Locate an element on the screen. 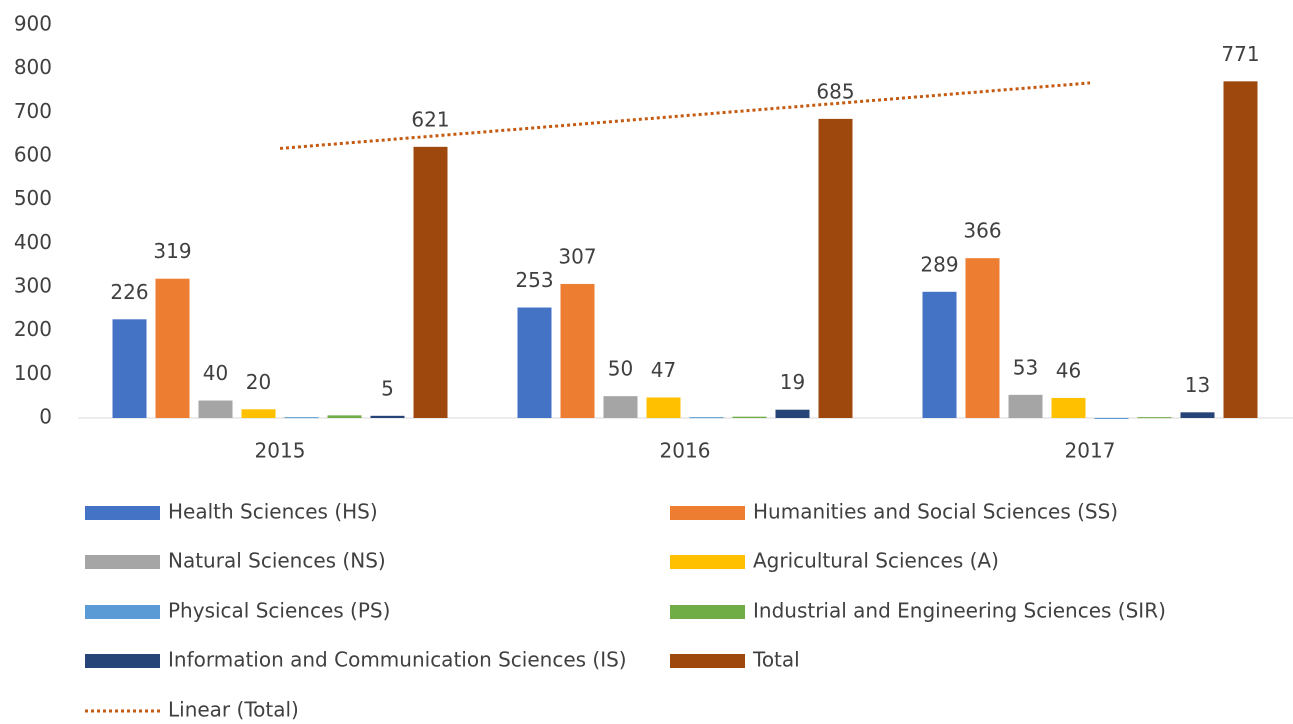  y-tick-label: 900 is located at coordinates (33, 24).